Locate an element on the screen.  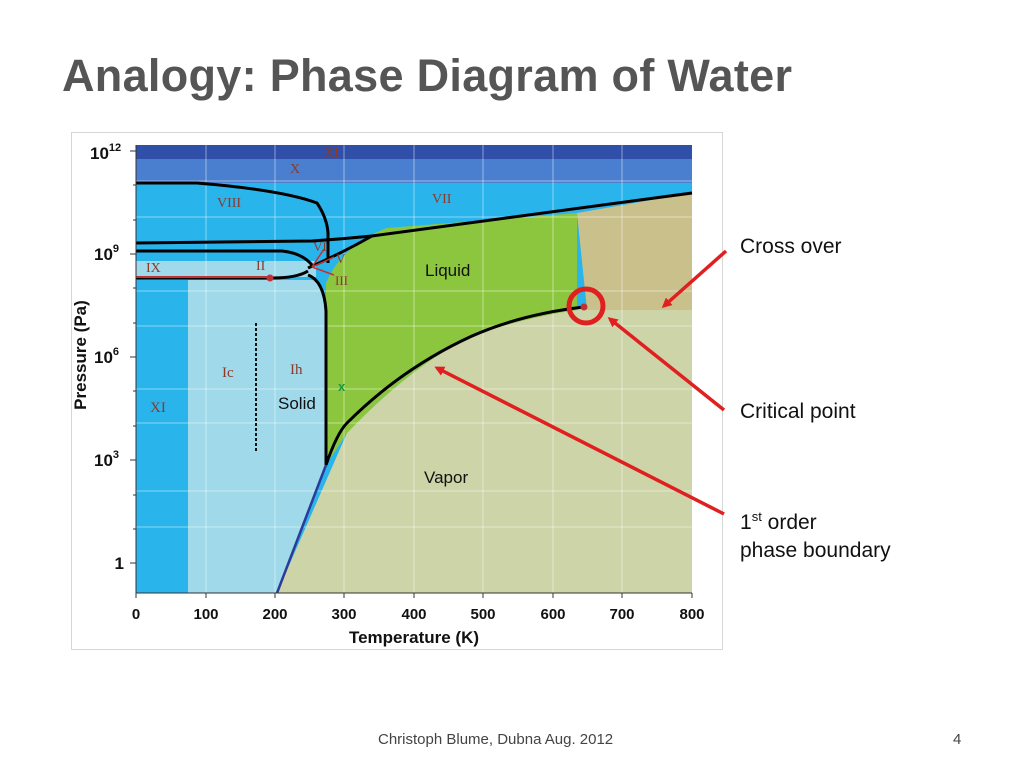
annotation-first-order: 1st order is located at coordinates (778, 522).